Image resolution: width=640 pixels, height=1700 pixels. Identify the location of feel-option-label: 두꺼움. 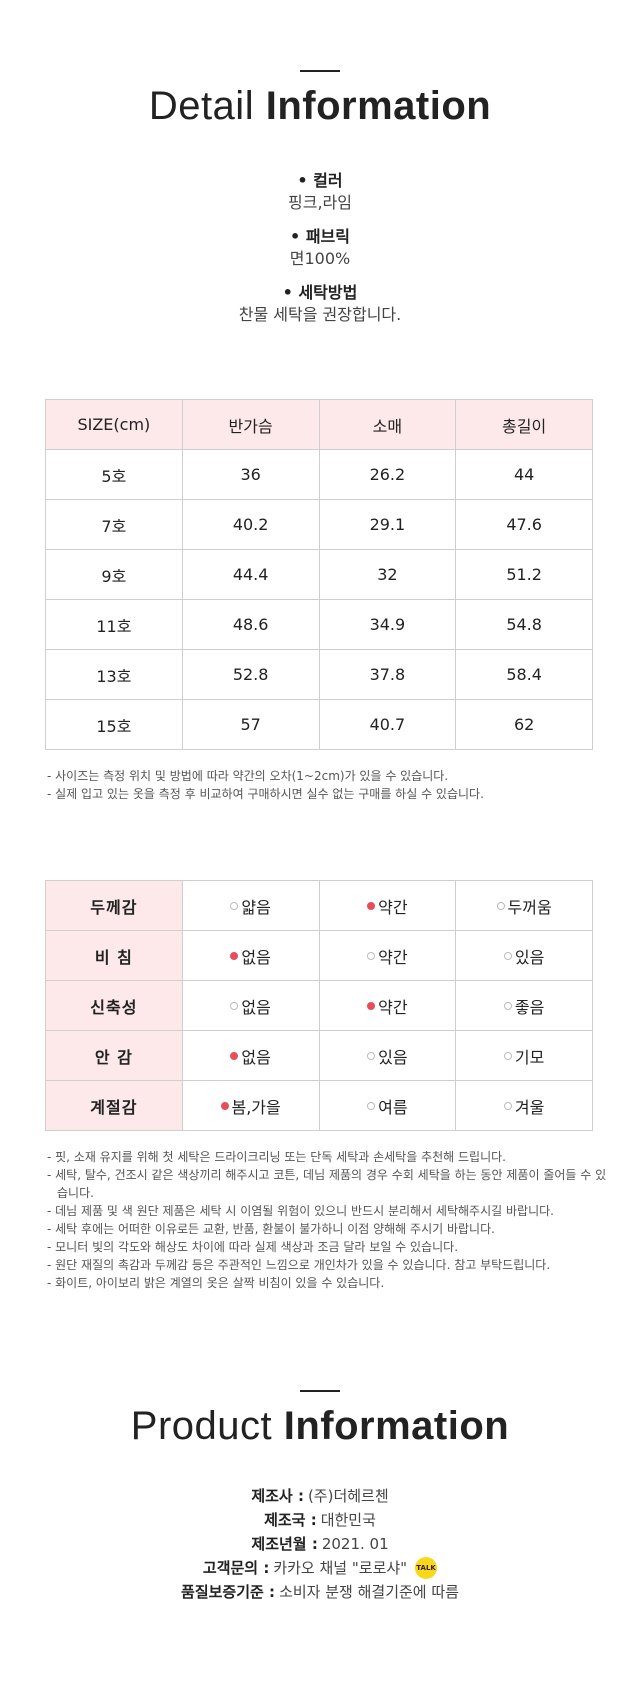
(529, 907).